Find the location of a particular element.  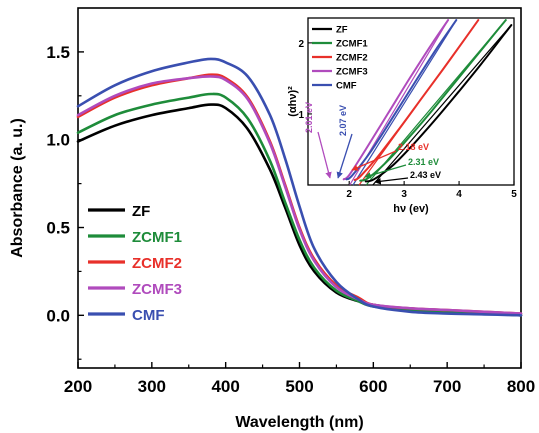

inset-x-tick-label: 3 is located at coordinates (404, 194).